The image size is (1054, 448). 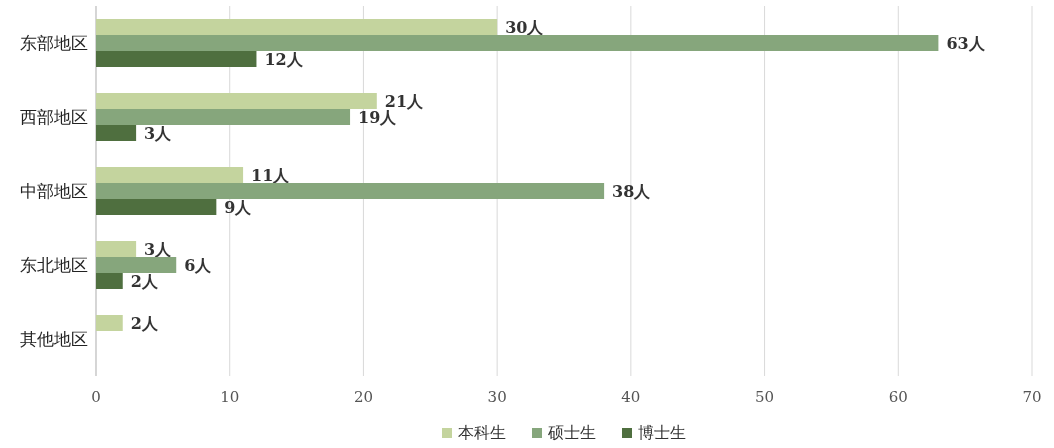 What do you see at coordinates (482, 432) in the screenshot?
I see `legend-label: 本科生` at bounding box center [482, 432].